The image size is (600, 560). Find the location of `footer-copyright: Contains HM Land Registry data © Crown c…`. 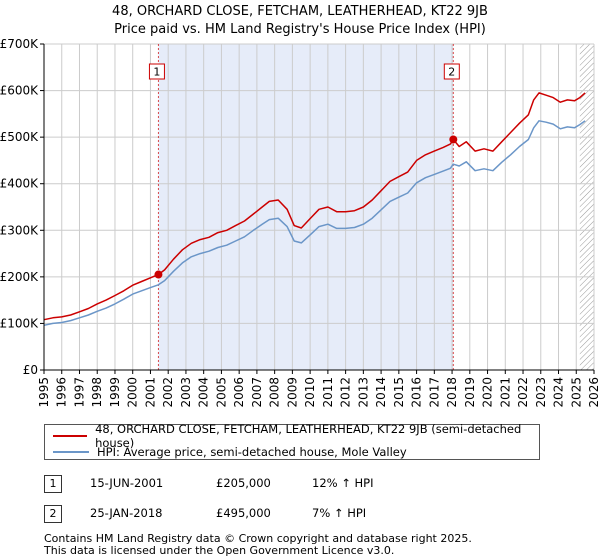

footer-copyright: Contains HM Land Registry data © Crown c… is located at coordinates (258, 538).